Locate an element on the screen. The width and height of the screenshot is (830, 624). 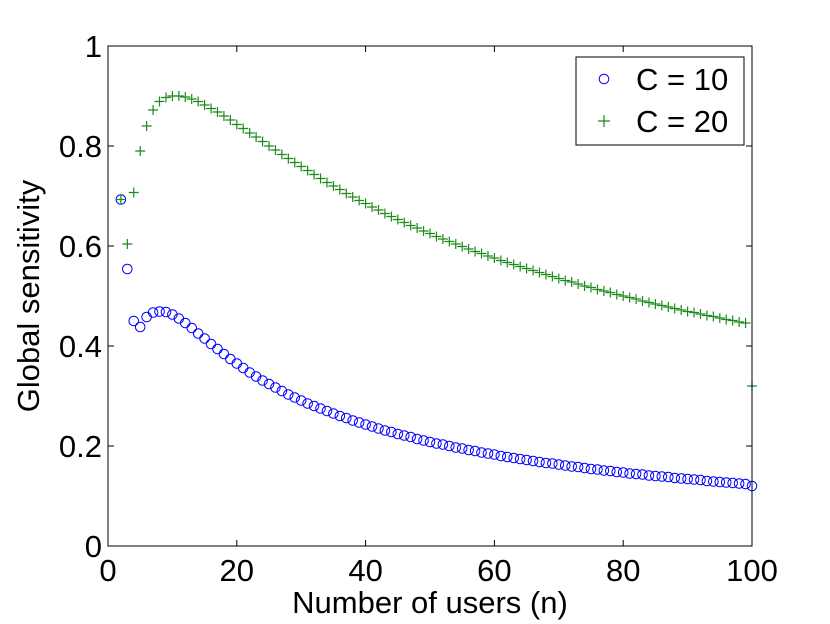
y-tick-label: 0 is located at coordinates (93, 546).